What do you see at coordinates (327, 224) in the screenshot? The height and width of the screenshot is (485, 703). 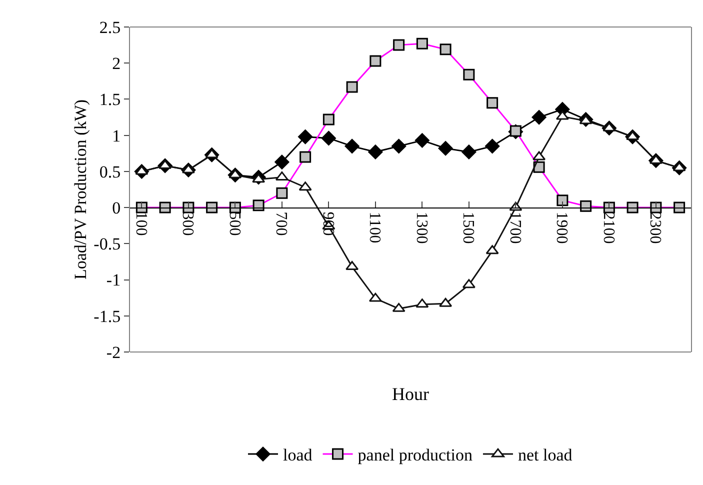 I see `x-tick-label: 900` at bounding box center [327, 224].